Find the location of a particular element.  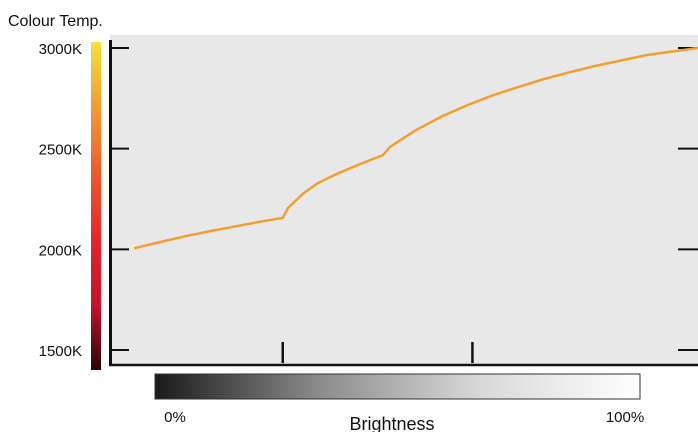

y-tick-label: 1500K is located at coordinates (60, 351).